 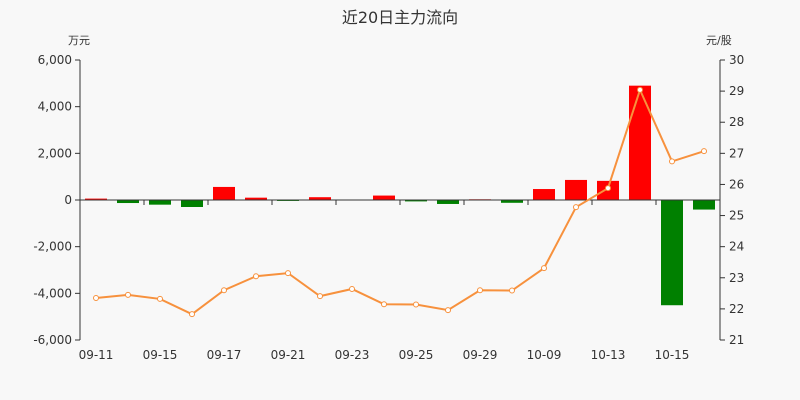 What do you see at coordinates (544, 355) in the screenshot?
I see `x-tick-label: 10-09` at bounding box center [544, 355].